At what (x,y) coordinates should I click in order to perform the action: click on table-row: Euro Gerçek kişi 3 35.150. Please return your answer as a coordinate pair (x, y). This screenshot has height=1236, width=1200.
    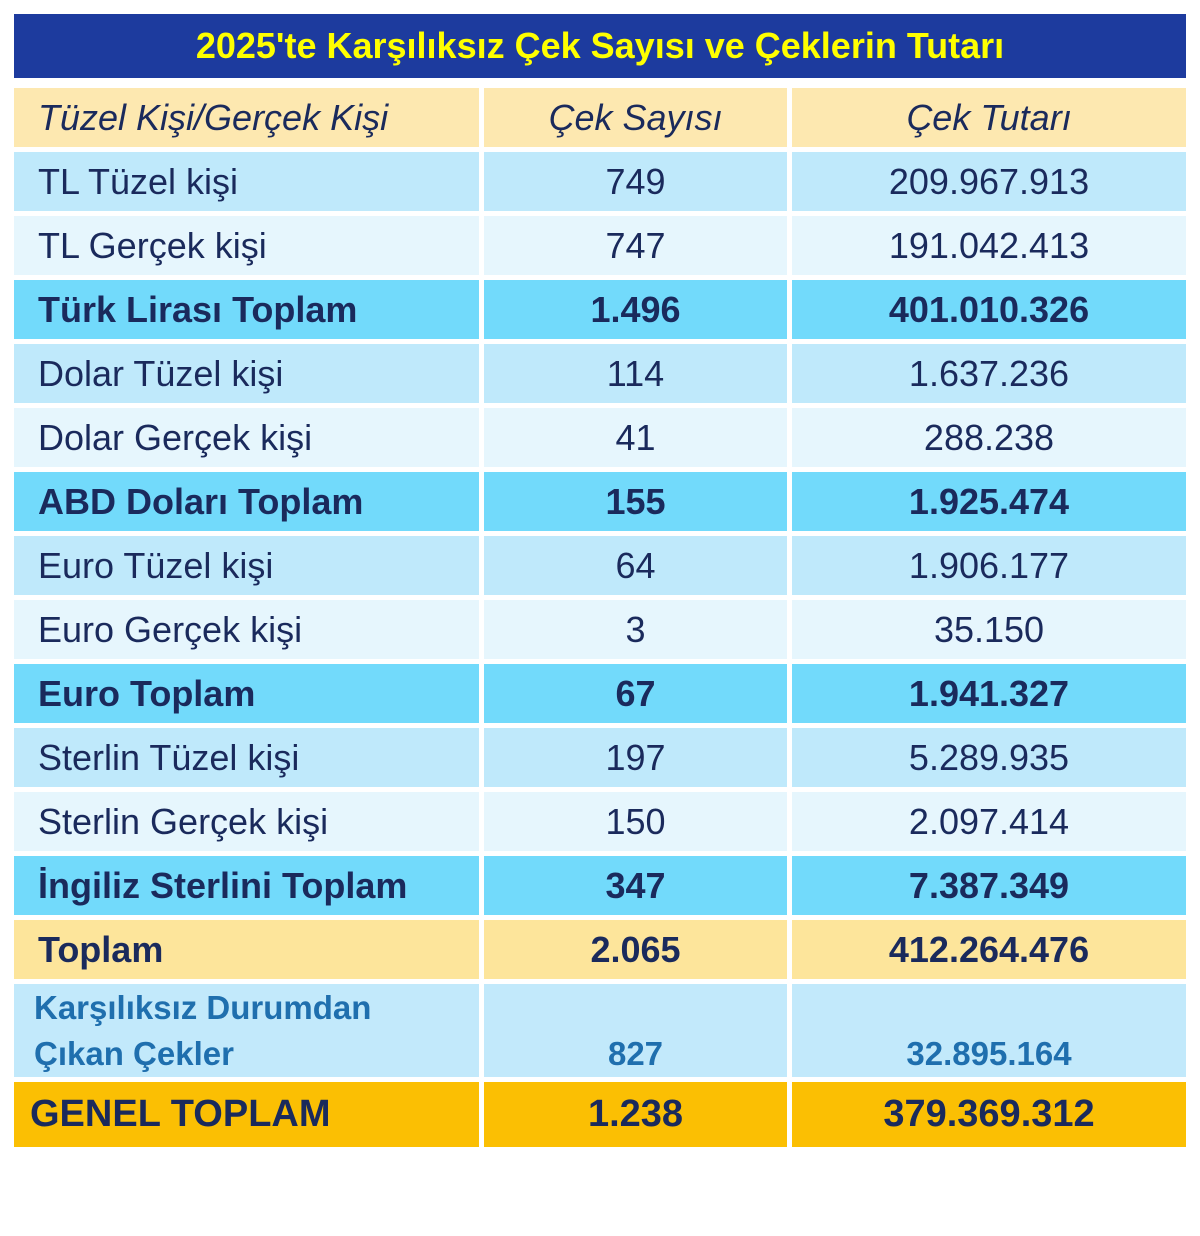
    Looking at the image, I should click on (600, 629).